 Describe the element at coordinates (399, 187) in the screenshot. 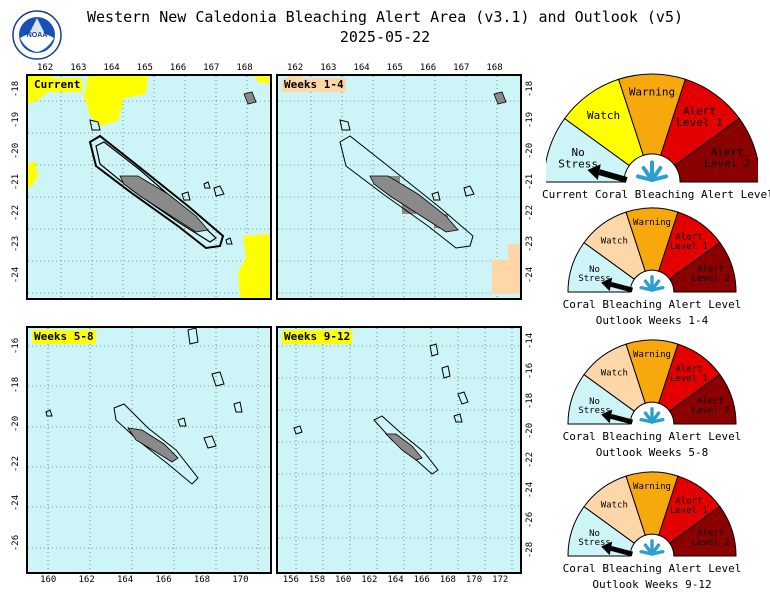

I see `map-panel-weeks-1-4: Weeks 1-4` at that location.